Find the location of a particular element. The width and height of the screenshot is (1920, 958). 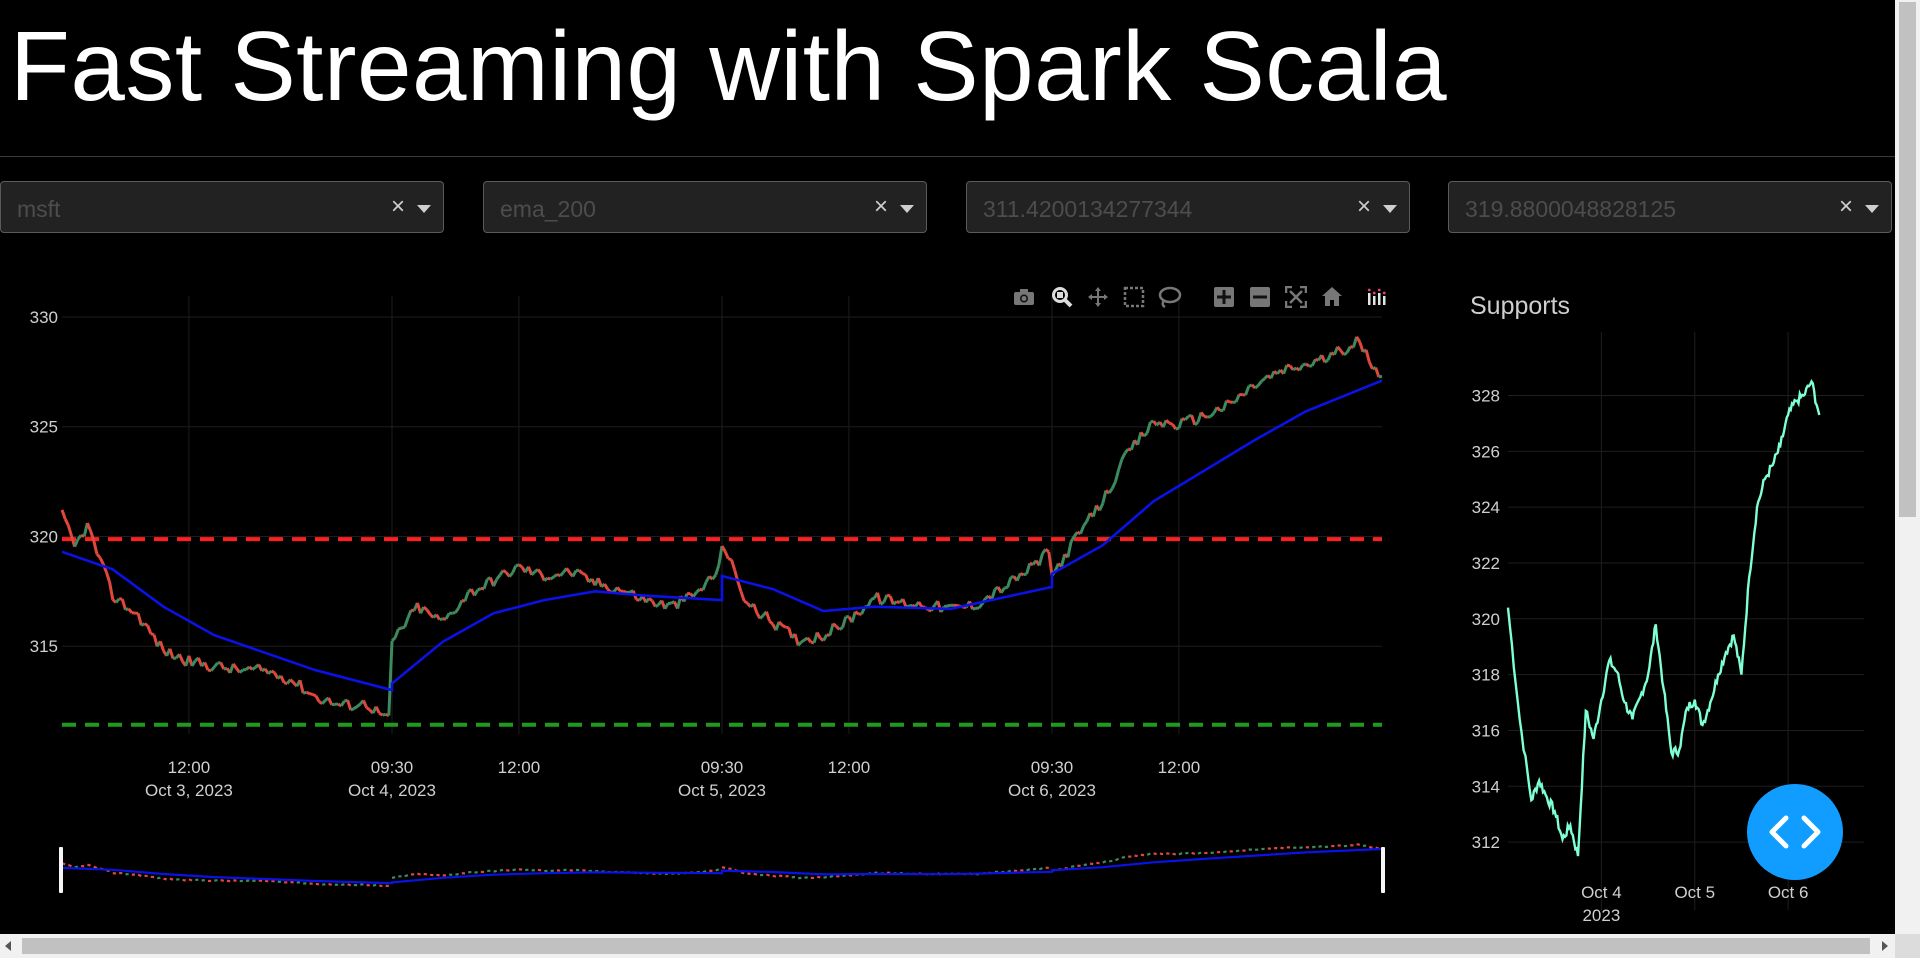

vertical-scrollbar is located at coordinates (1907, 467).